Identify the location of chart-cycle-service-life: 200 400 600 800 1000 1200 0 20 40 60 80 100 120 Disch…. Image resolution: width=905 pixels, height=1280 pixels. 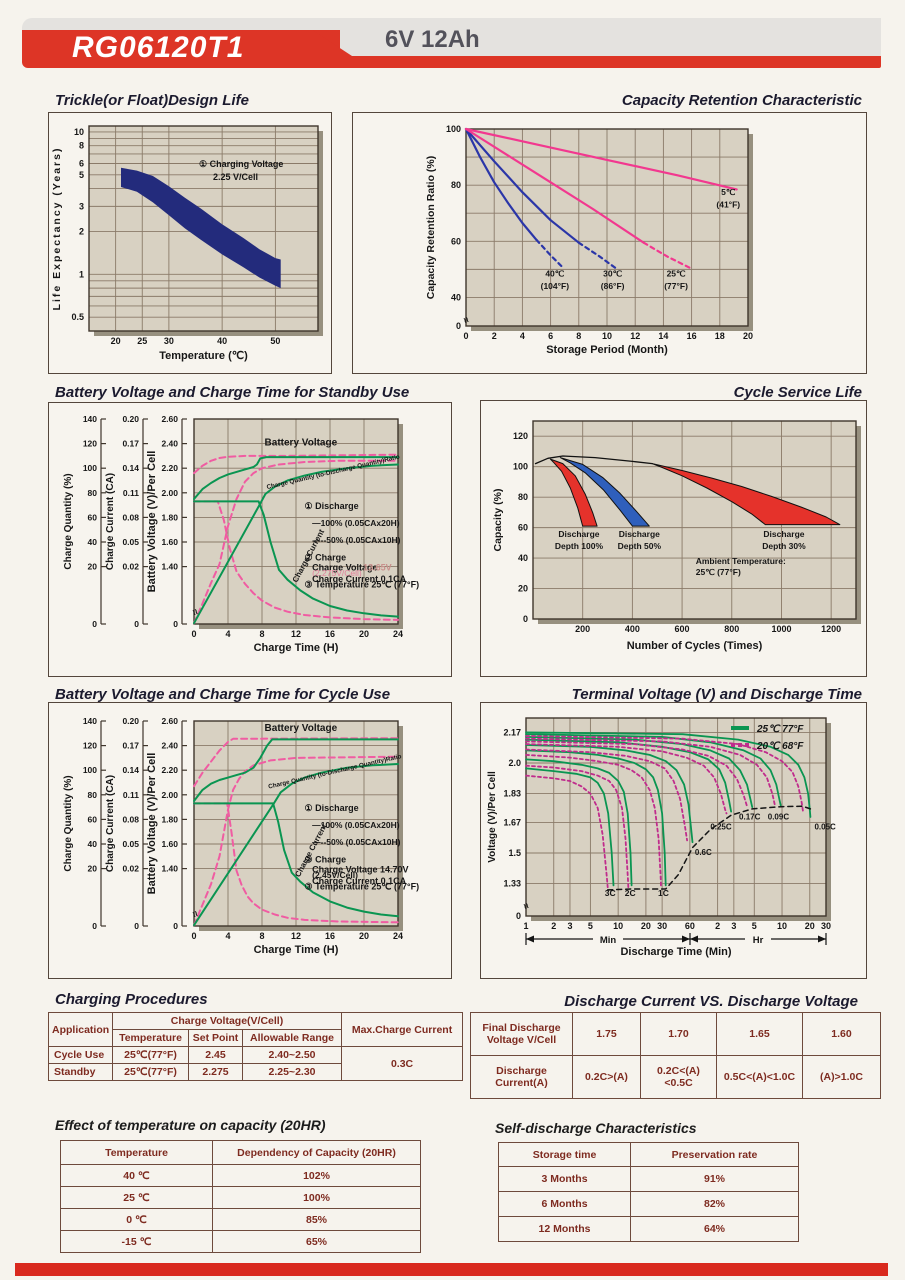
(673, 538).